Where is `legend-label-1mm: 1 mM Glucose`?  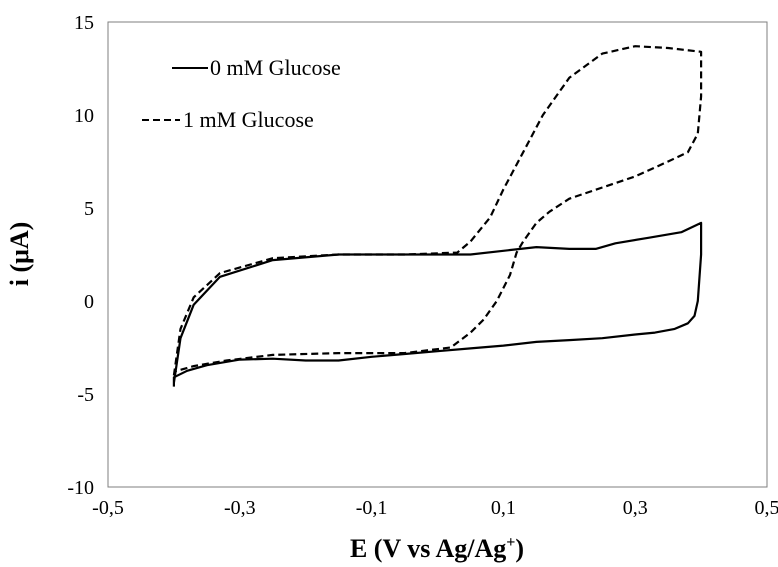 legend-label-1mm: 1 mM Glucose is located at coordinates (248, 119).